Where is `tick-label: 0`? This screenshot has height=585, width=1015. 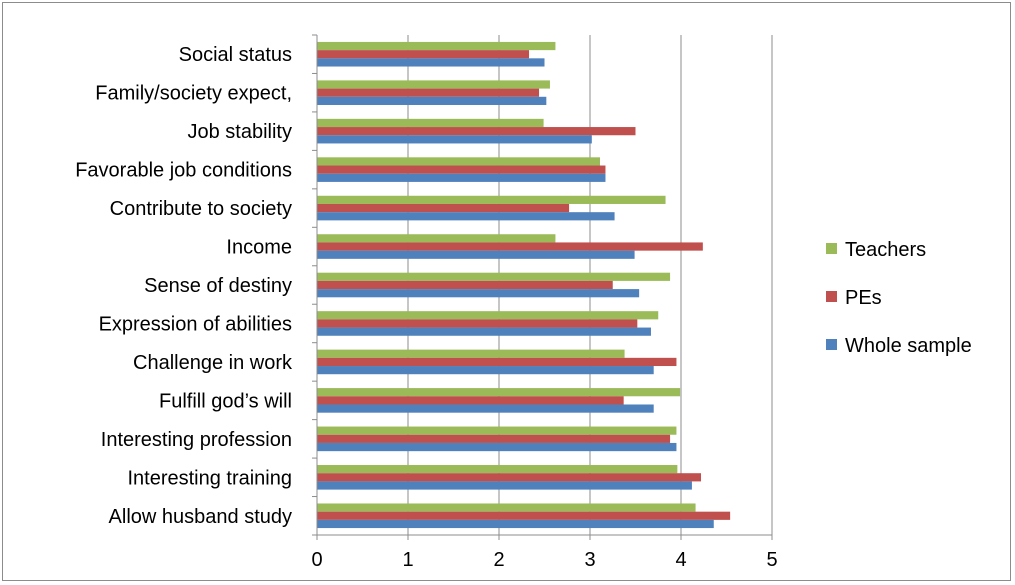 tick-label: 0 is located at coordinates (316, 560).